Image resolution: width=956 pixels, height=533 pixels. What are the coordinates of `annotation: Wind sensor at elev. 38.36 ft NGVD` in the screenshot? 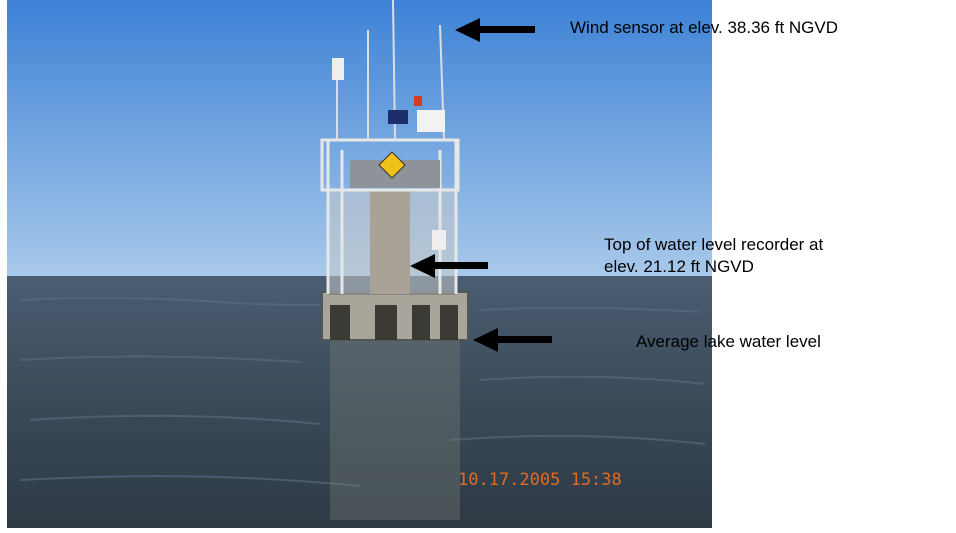 It's located at (704, 27).